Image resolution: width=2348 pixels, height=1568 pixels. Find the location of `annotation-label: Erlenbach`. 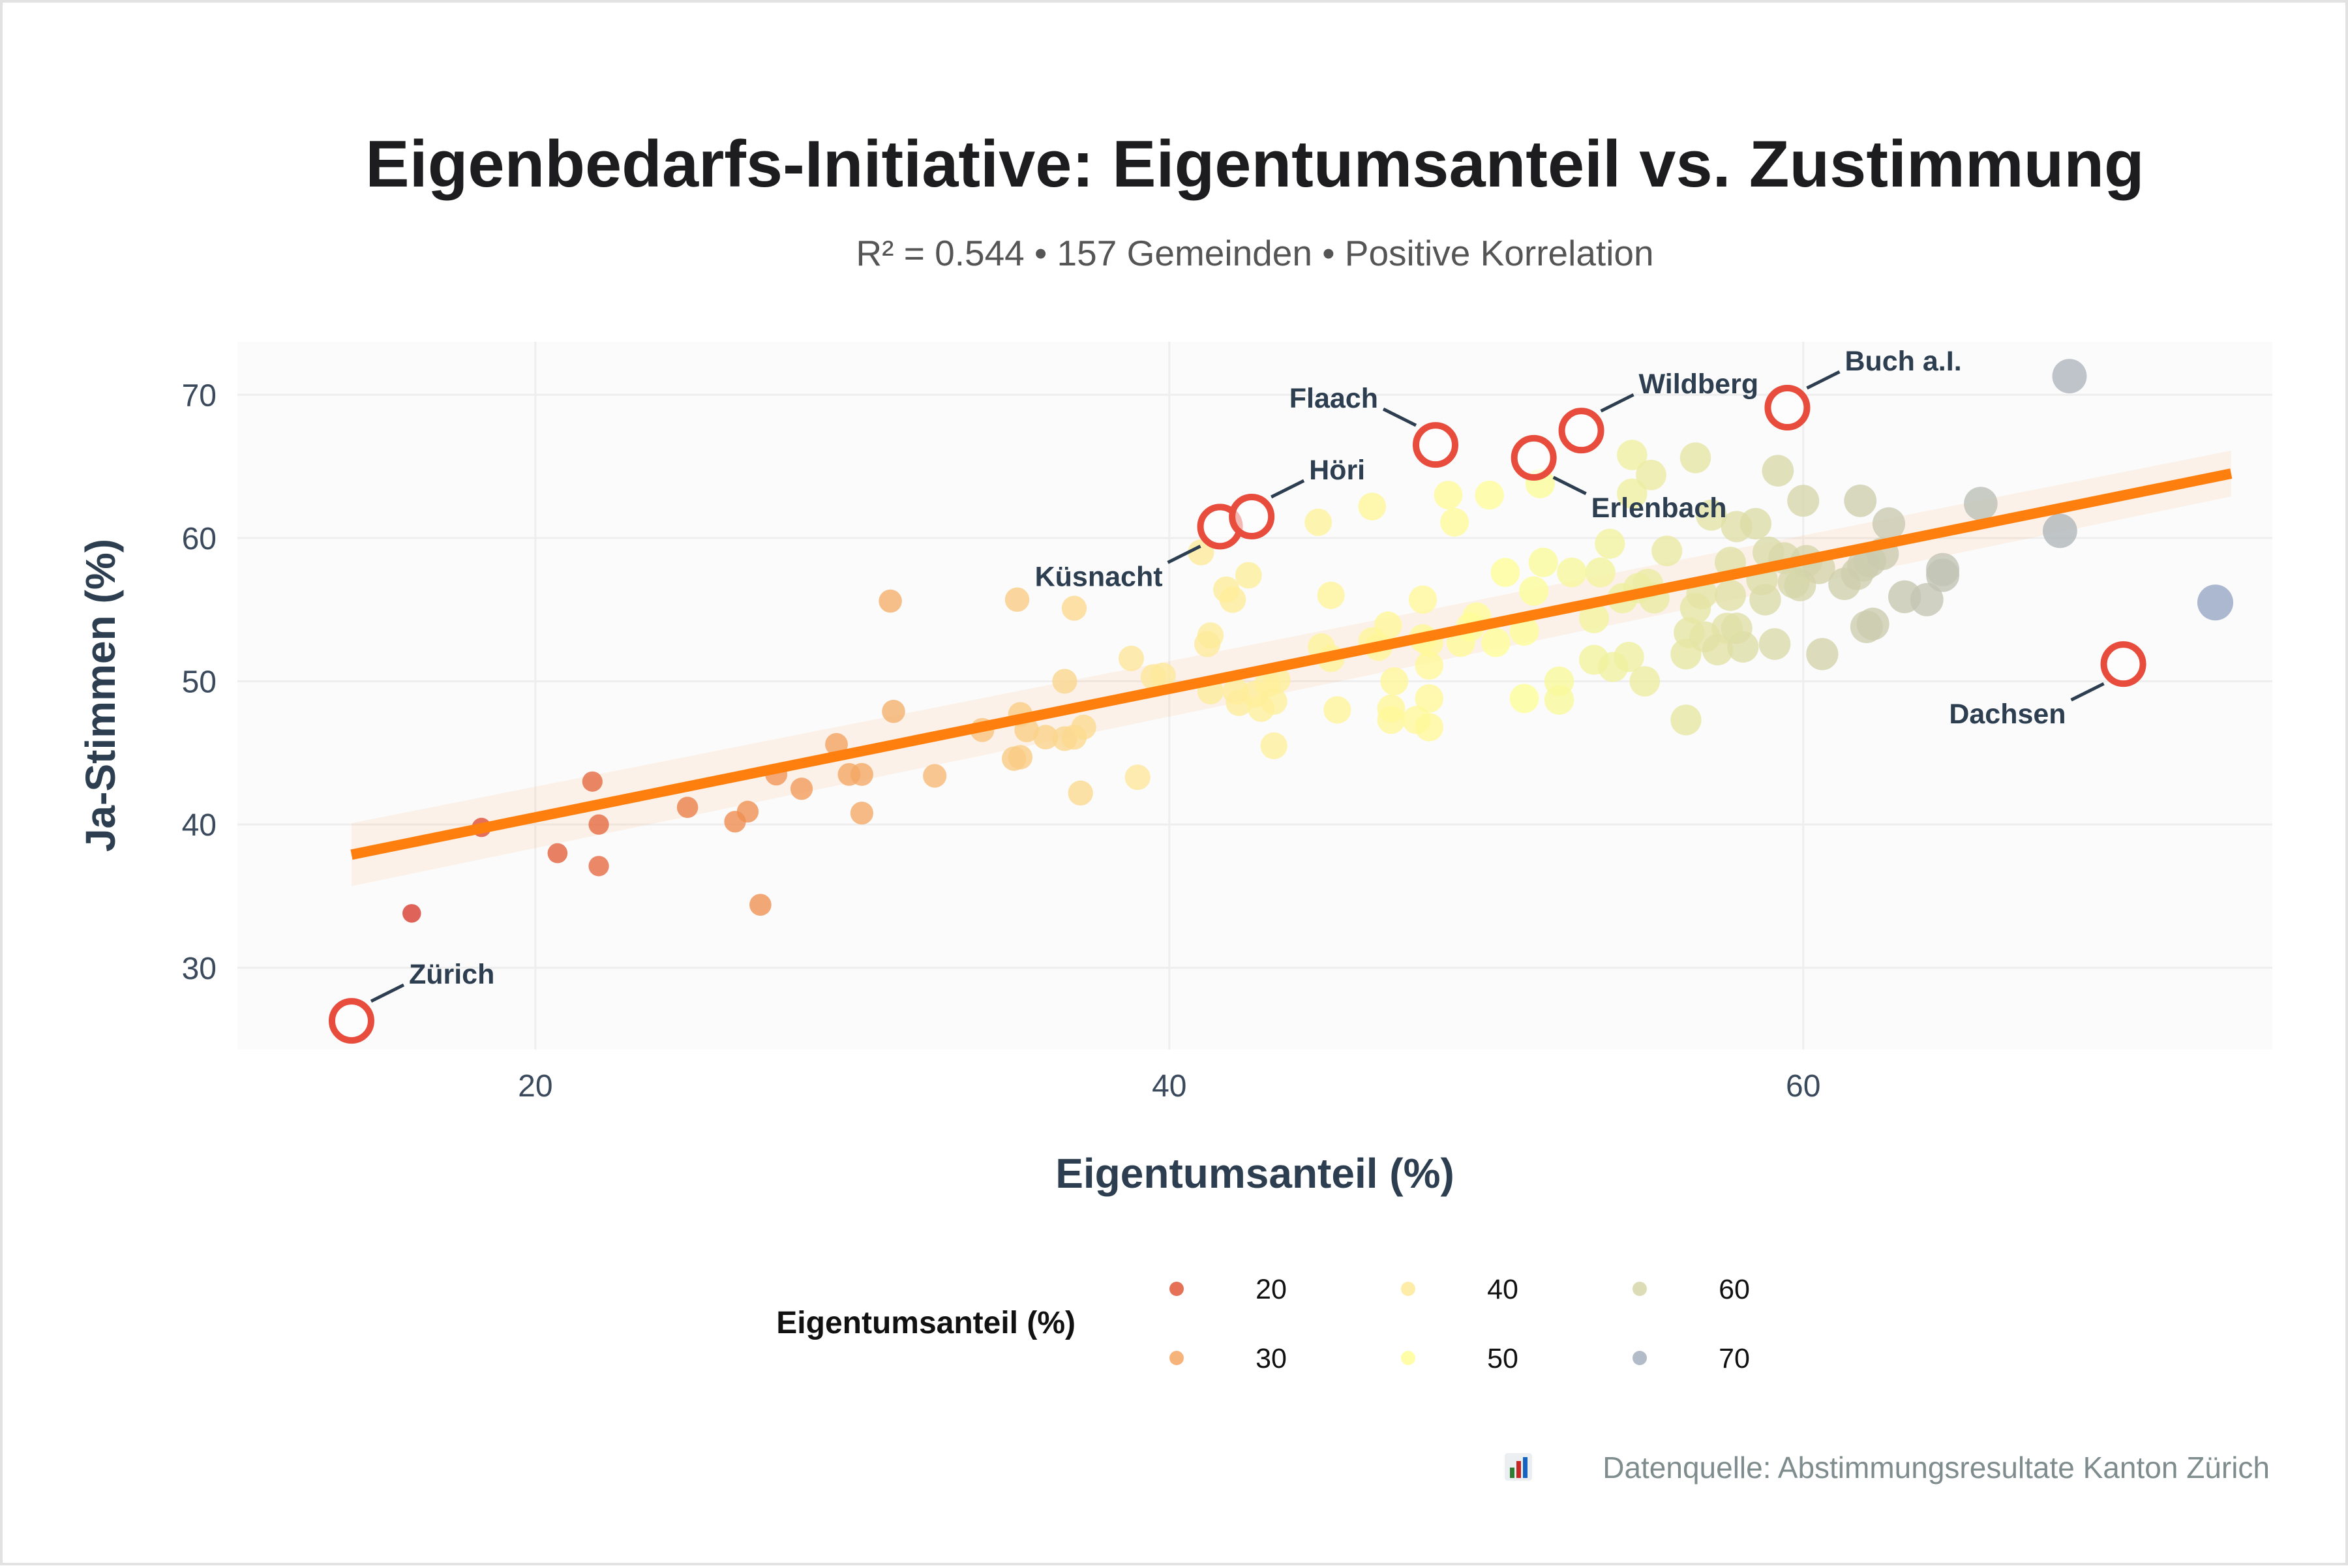

annotation-label: Erlenbach is located at coordinates (1659, 508).